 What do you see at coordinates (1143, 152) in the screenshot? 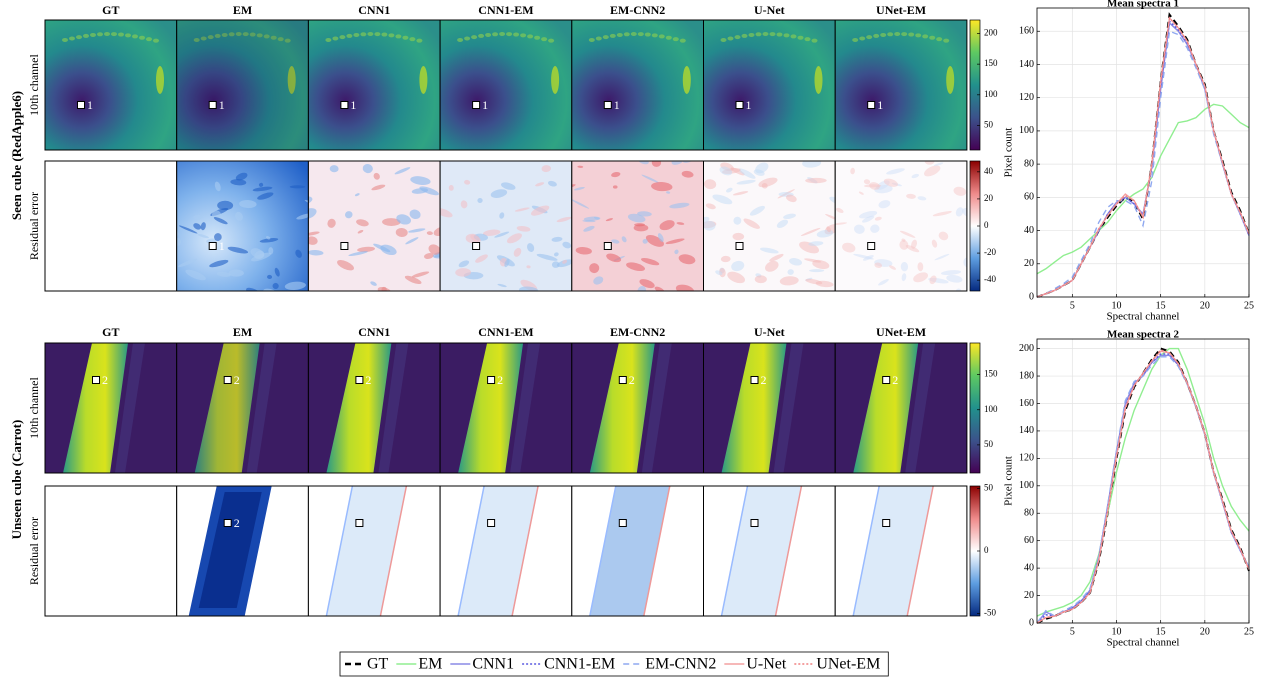
I see `axes-box` at bounding box center [1143, 152].